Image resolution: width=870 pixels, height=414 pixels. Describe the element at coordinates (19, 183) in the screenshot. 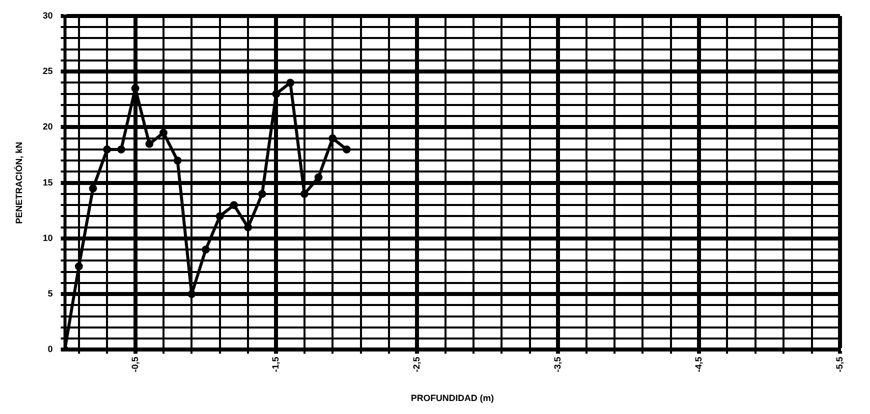

I see `y-axis-title: PENETRACIÓN, kN` at that location.